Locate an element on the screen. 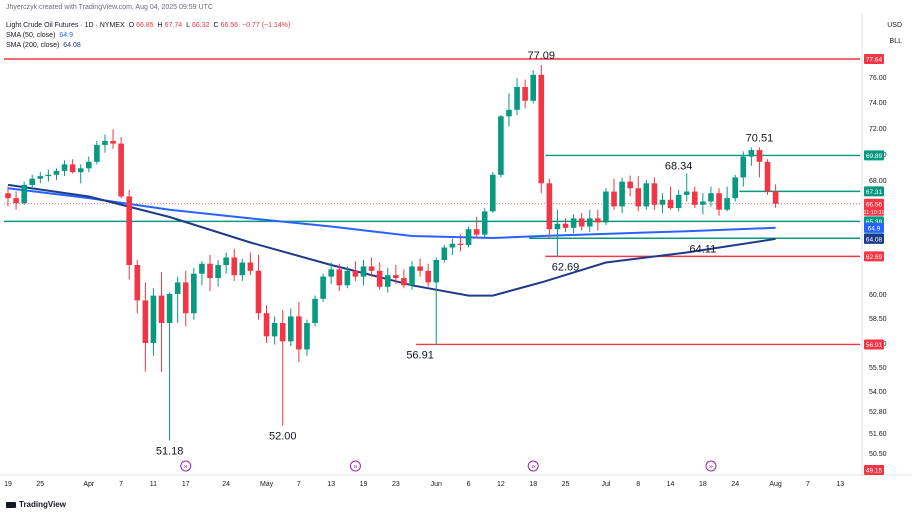 The height and width of the screenshot is (513, 912). level-67.31-badge is located at coordinates (874, 191).